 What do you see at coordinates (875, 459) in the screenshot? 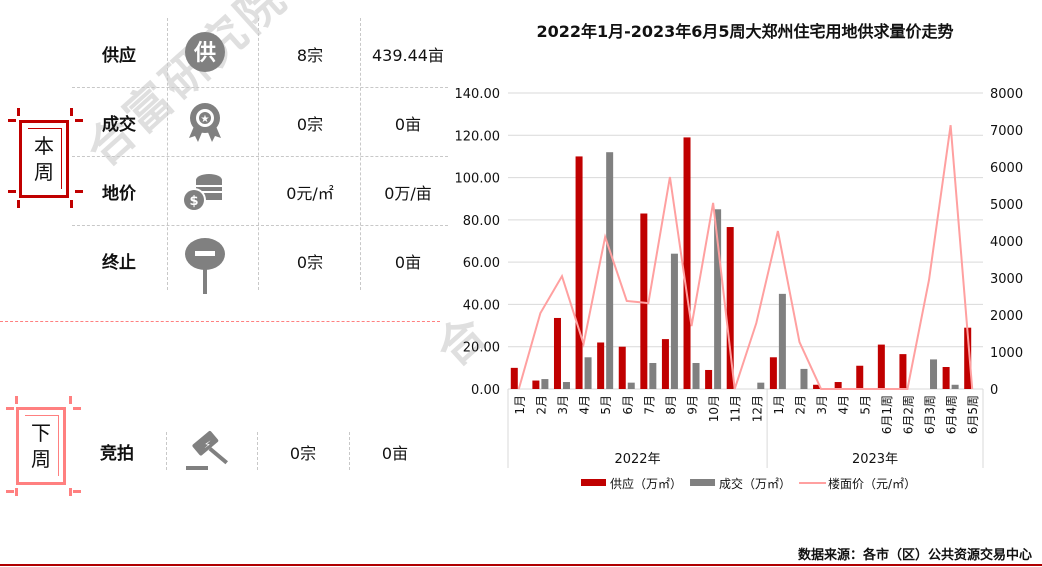
I see `x-group-label: 2023年` at bounding box center [875, 459].